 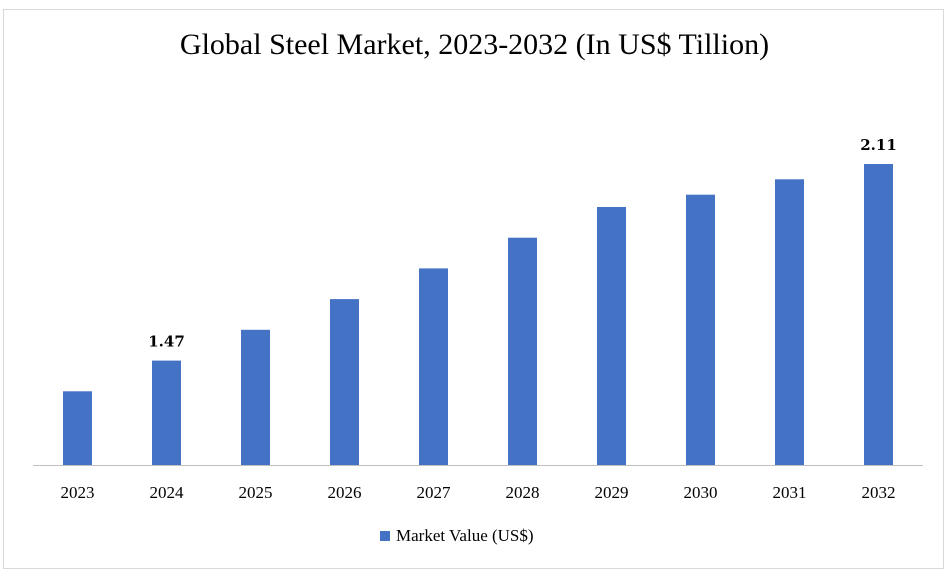 I want to click on bar-2029, so click(x=611, y=336).